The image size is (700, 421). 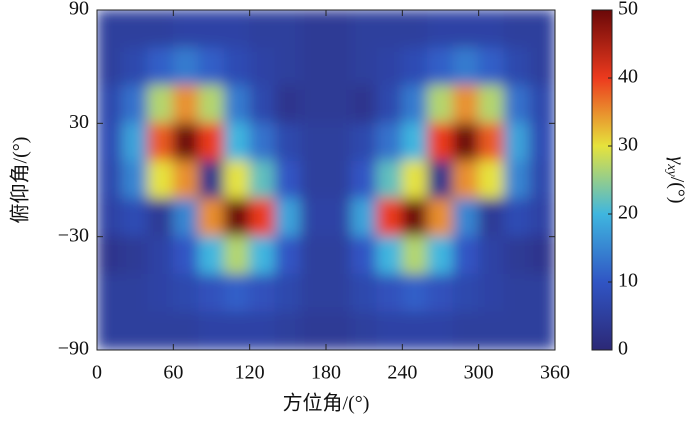 What do you see at coordinates (326, 403) in the screenshot?
I see `x-axis-title: 方位角/(°)` at bounding box center [326, 403].